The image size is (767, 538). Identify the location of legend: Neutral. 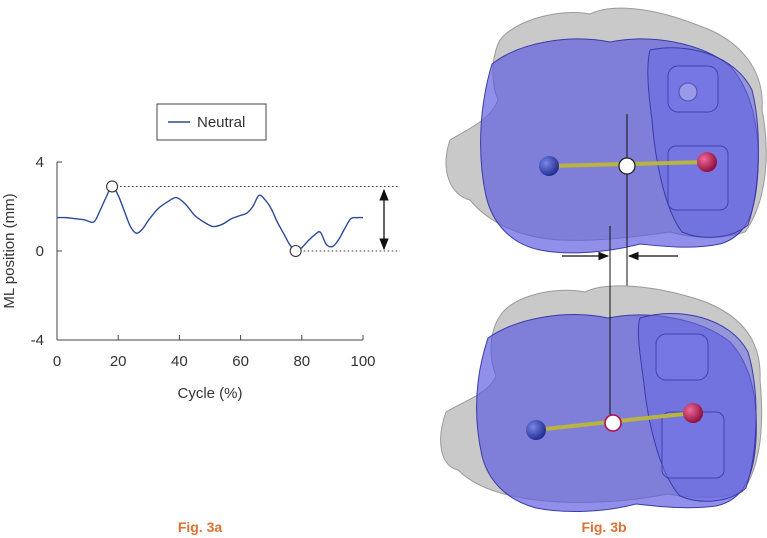
(211, 122).